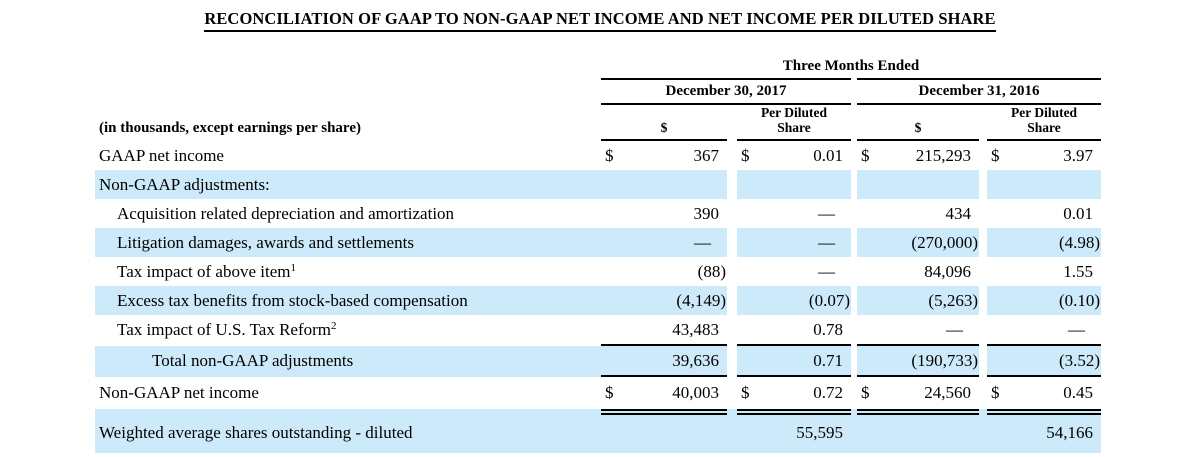 The image size is (1200, 457). Describe the element at coordinates (851, 66) in the screenshot. I see `period-header: Three Months Ended` at that location.